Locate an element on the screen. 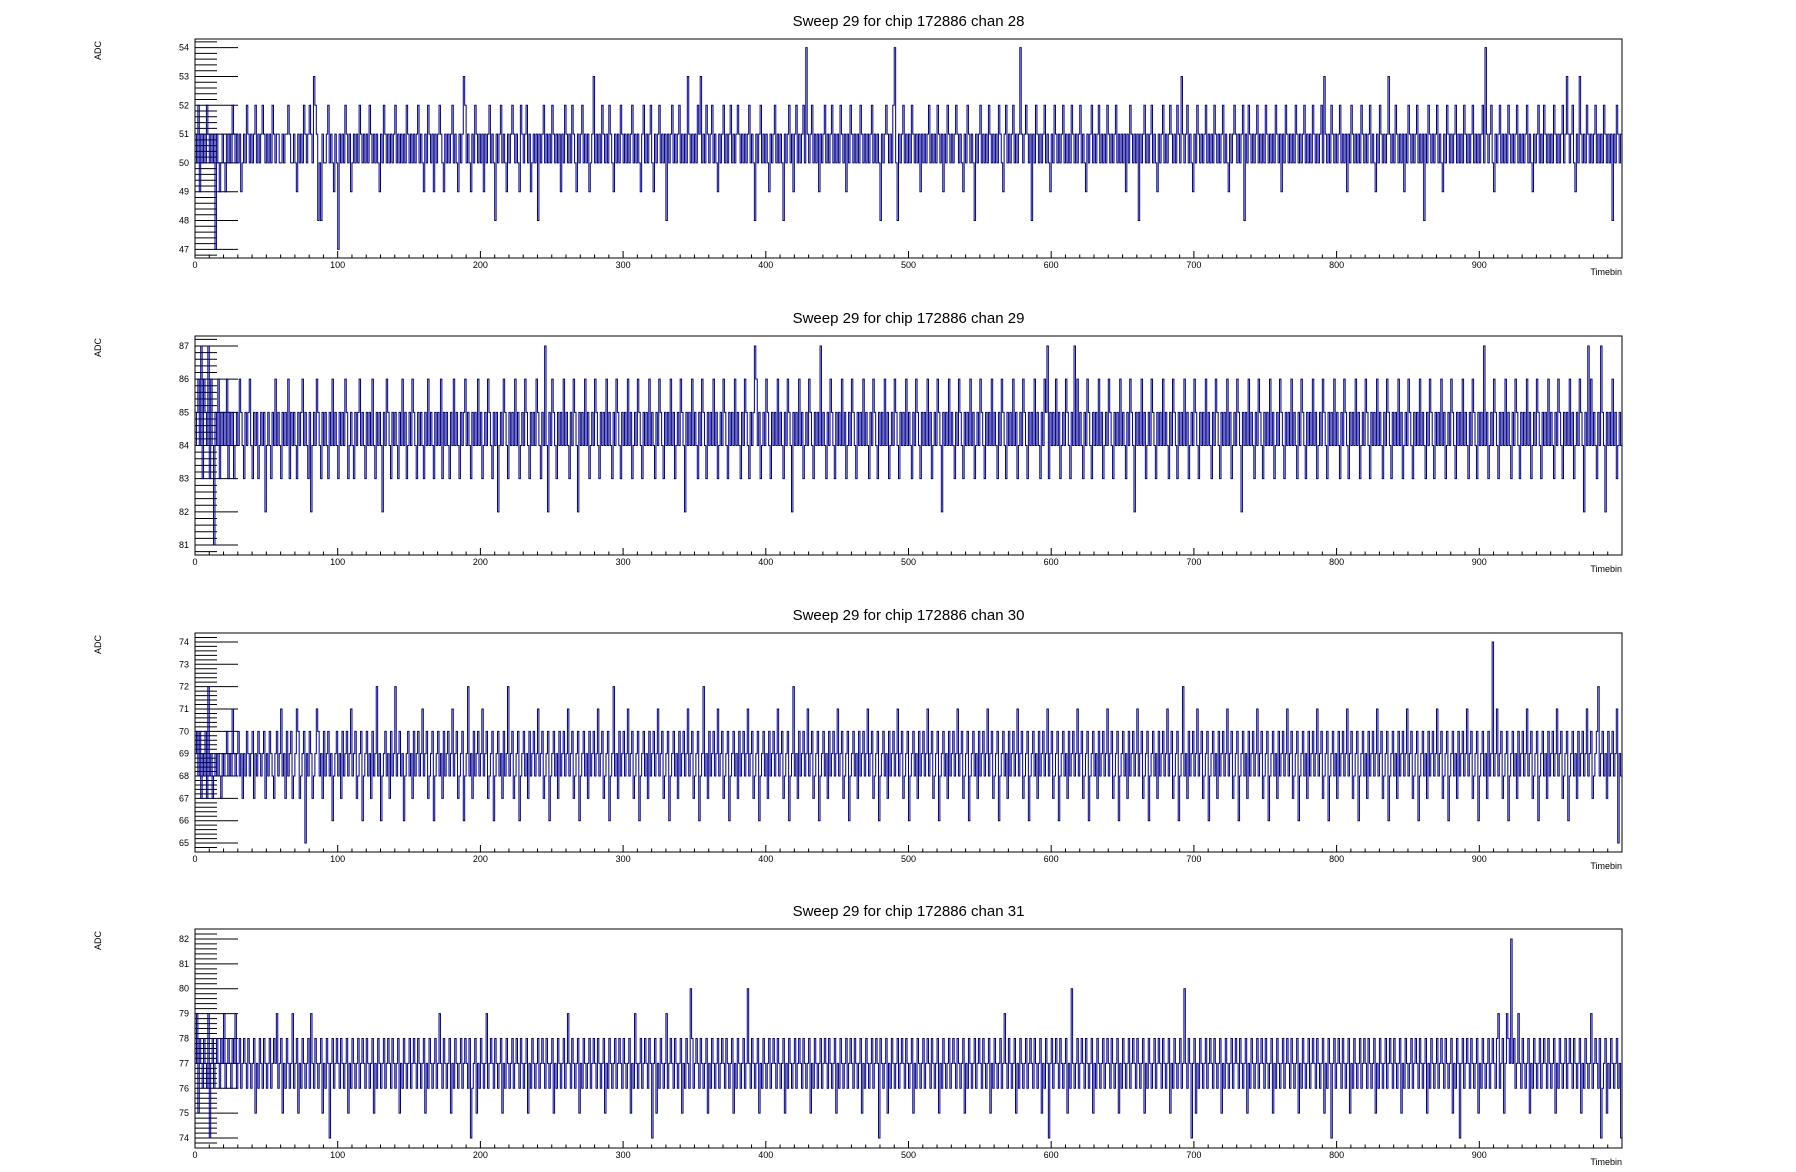 The width and height of the screenshot is (1796, 1172). y-tick-label: 80 is located at coordinates (184, 989).